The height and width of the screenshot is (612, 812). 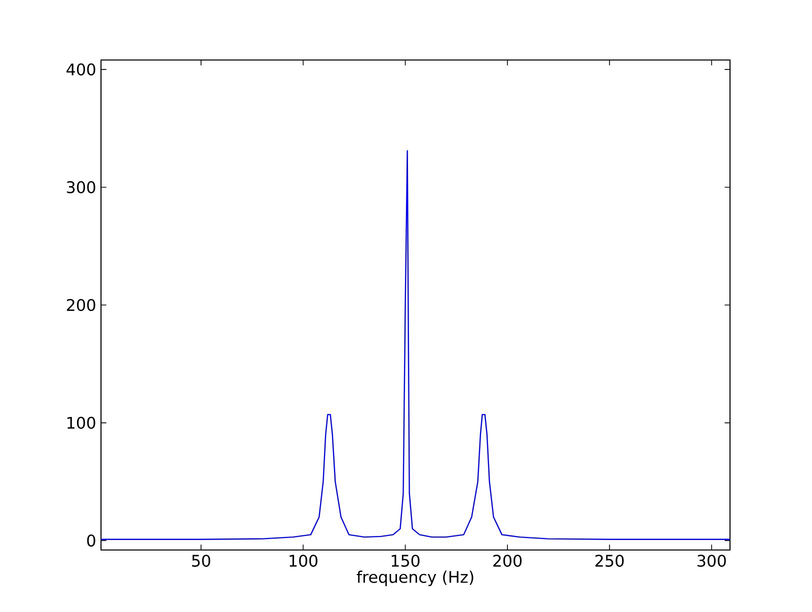 I want to click on y-tick-label: 400, so click(x=81, y=69).